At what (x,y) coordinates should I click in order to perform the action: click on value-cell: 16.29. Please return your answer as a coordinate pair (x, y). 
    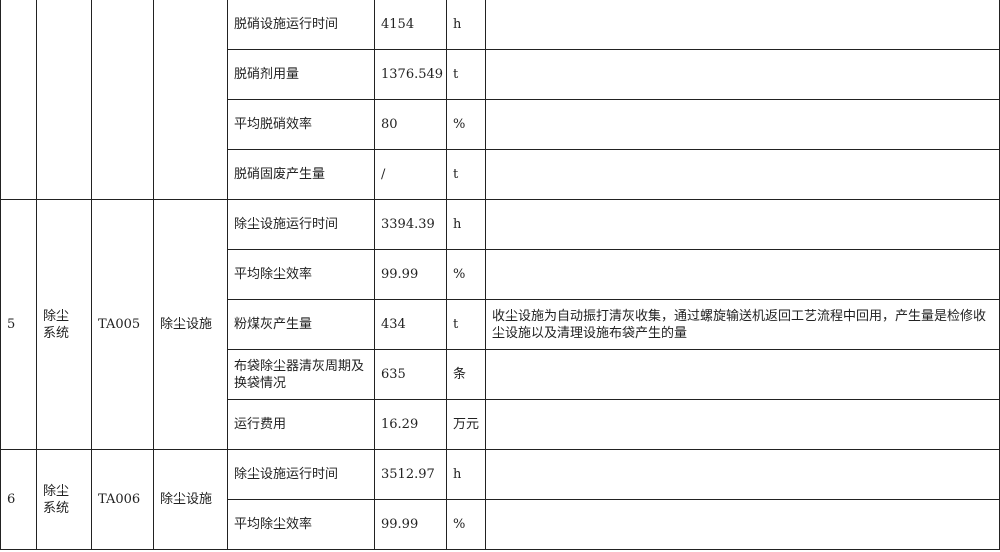
    Looking at the image, I should click on (410, 424).